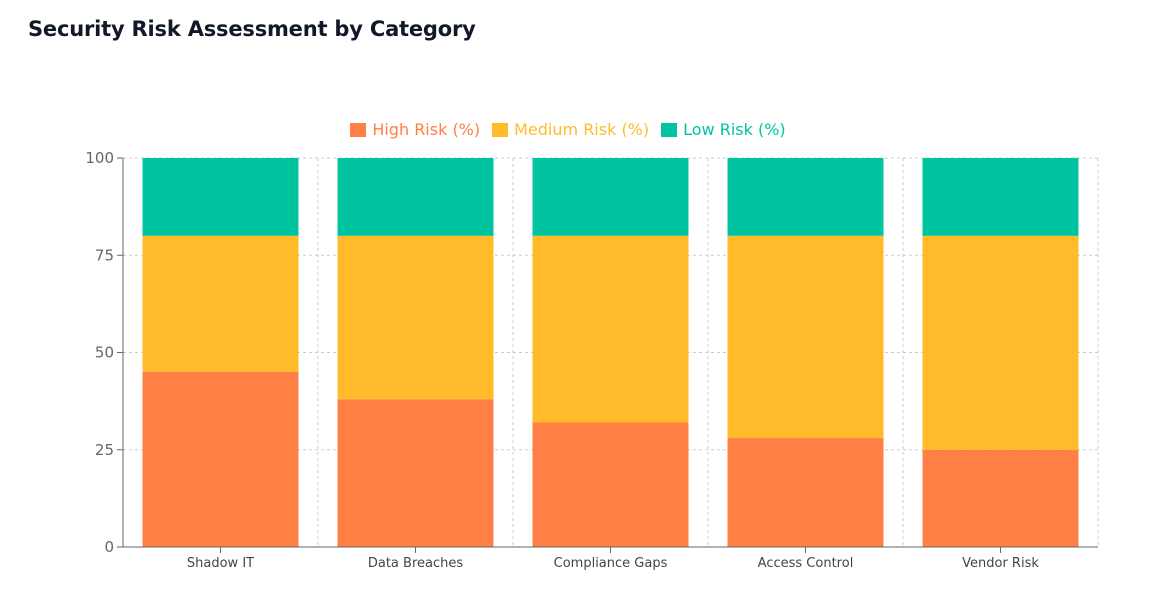 The image size is (1150, 606). What do you see at coordinates (415, 197) in the screenshot?
I see `bar-data-breaches-low-risk` at bounding box center [415, 197].